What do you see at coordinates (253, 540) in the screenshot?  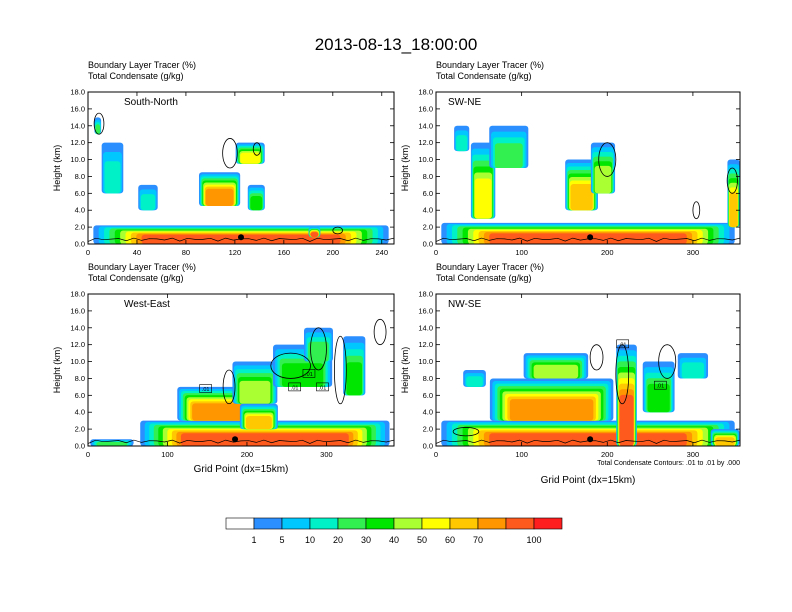 I see `colorbar-label-1: 1` at bounding box center [253, 540].